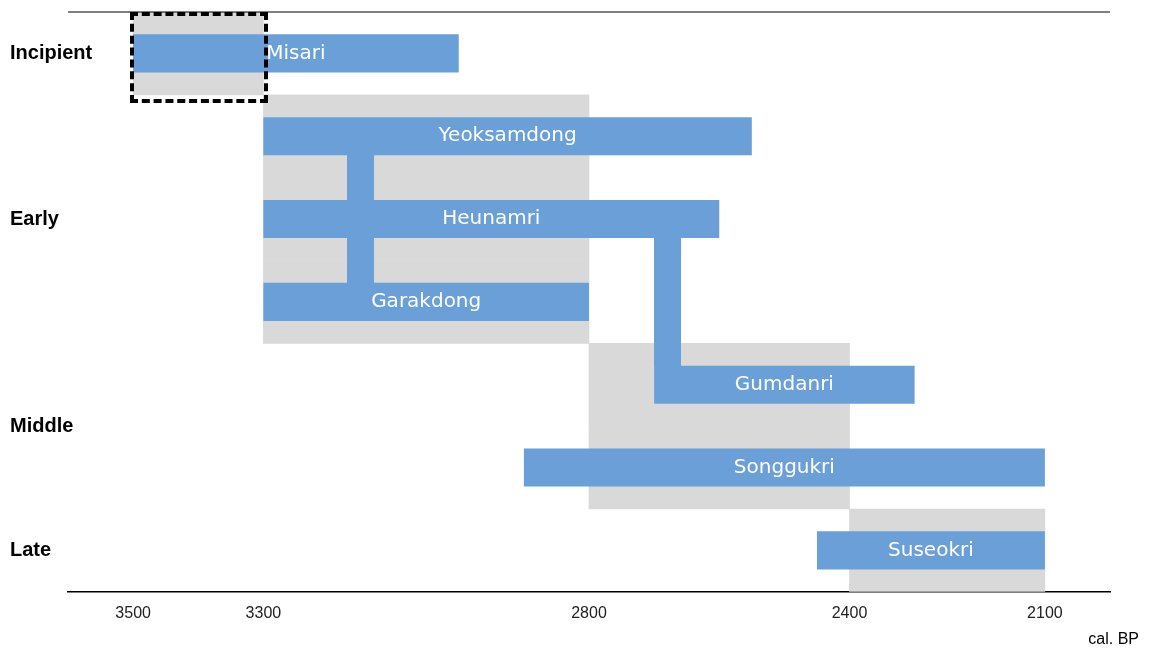  What do you see at coordinates (1045, 612) in the screenshot?
I see `x-tick-label: 2100` at bounding box center [1045, 612].